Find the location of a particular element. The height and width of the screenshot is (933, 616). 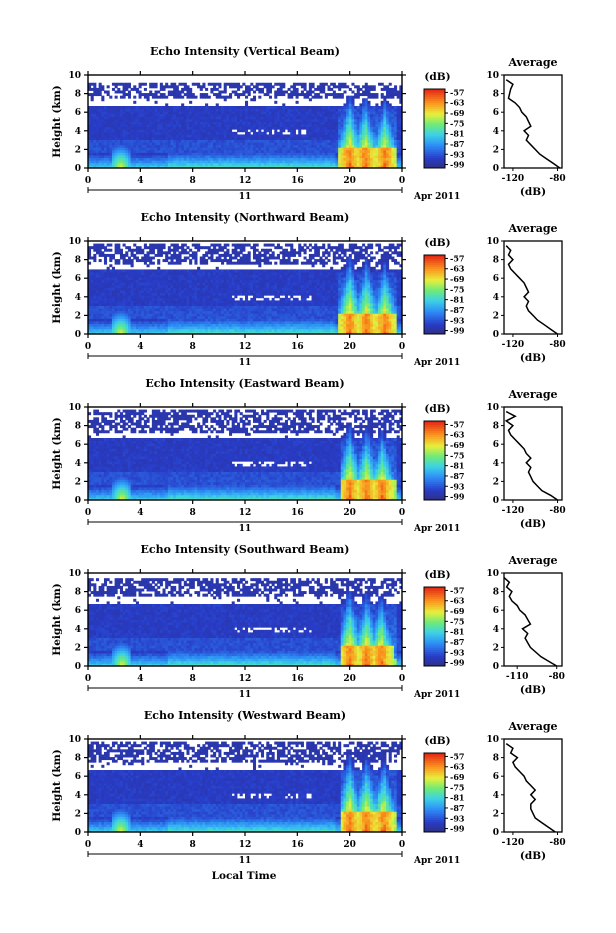

colorbar-label: (dB) is located at coordinates (437, 77).